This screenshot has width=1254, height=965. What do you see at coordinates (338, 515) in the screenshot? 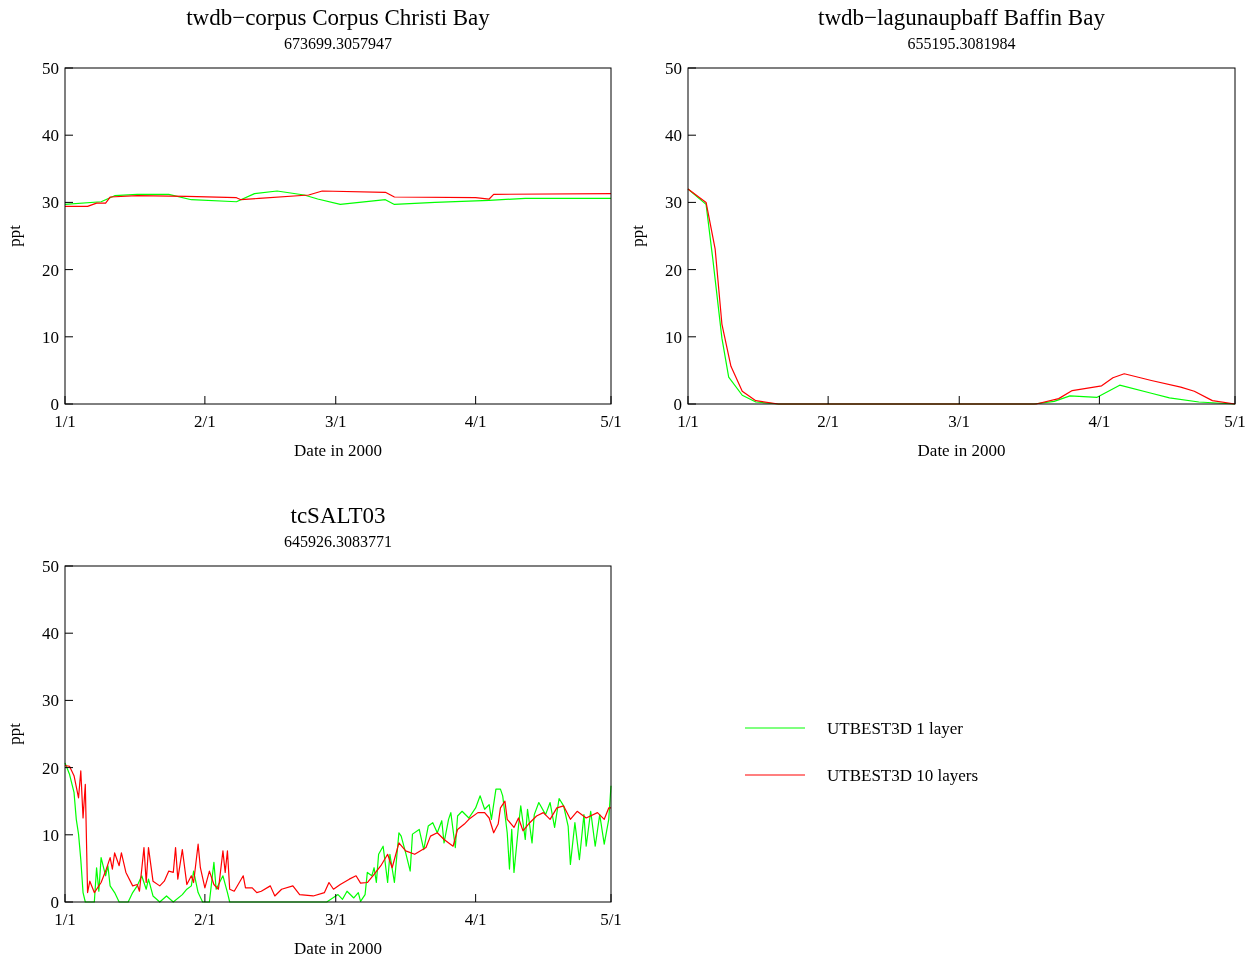
I see `chart-title: tcSALT03` at bounding box center [338, 515].